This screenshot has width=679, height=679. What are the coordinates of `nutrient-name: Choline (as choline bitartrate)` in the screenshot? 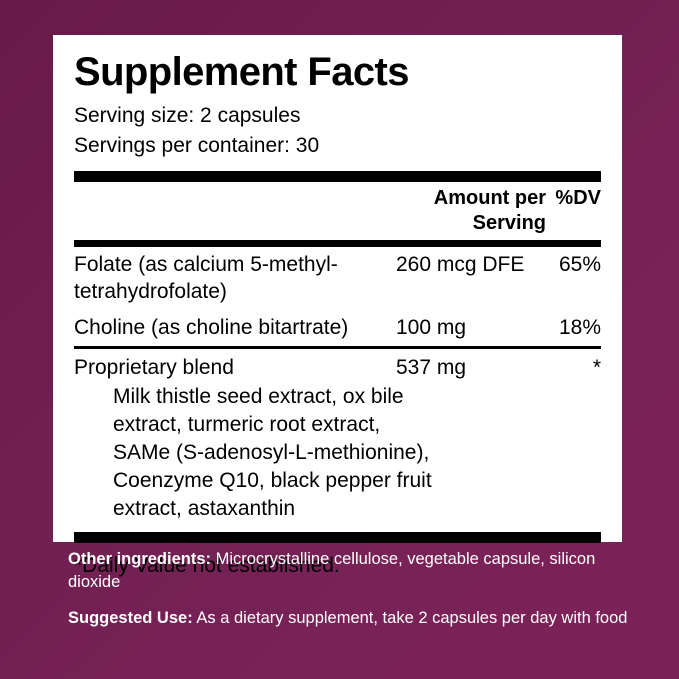 It's located at (211, 328).